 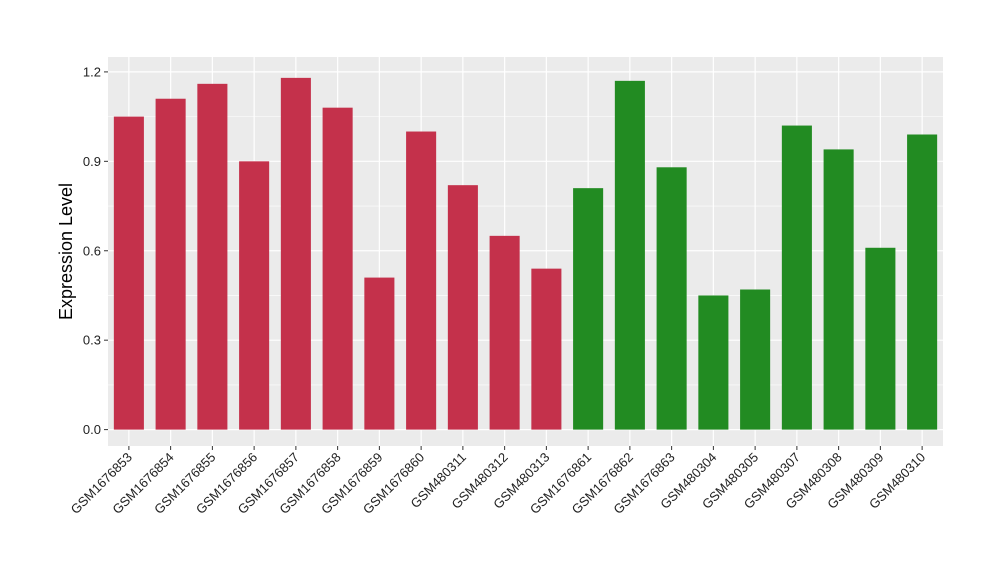 What do you see at coordinates (462, 307) in the screenshot?
I see `bar-gsm480311` at bounding box center [462, 307].